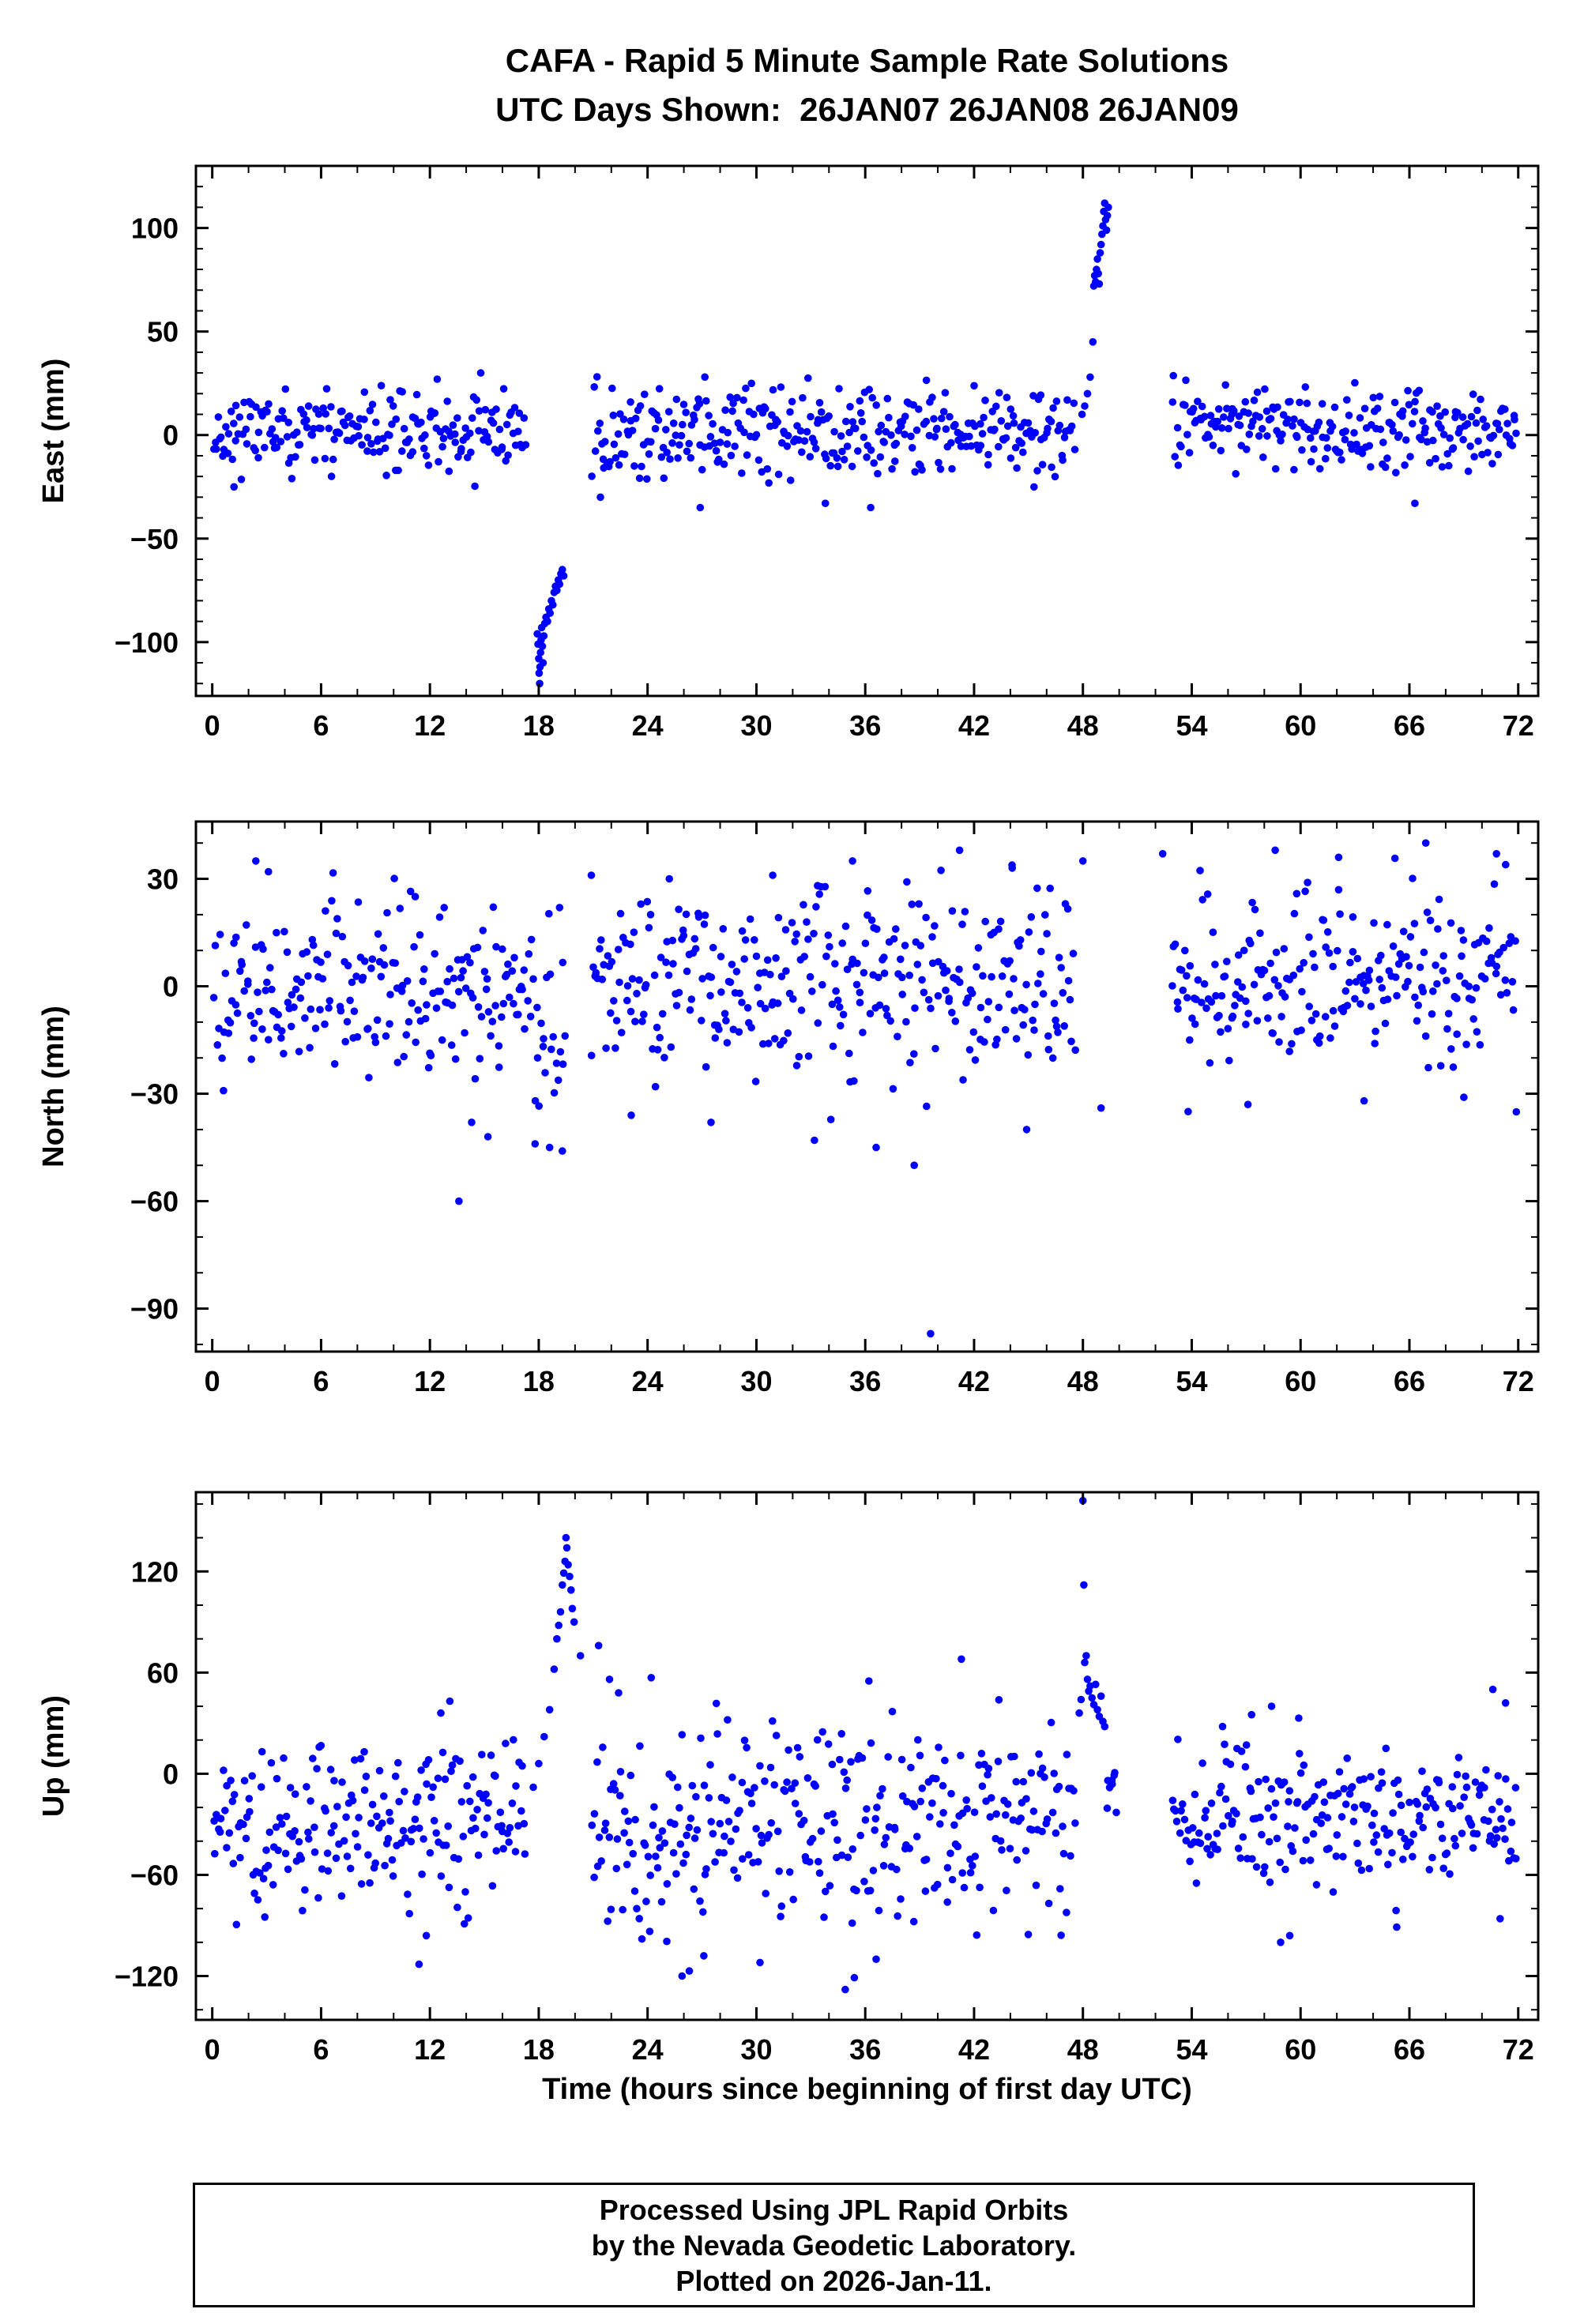 This screenshot has height=2324, width=1569. What do you see at coordinates (155, 539) in the screenshot?
I see `svg-text: −50` at bounding box center [155, 539].